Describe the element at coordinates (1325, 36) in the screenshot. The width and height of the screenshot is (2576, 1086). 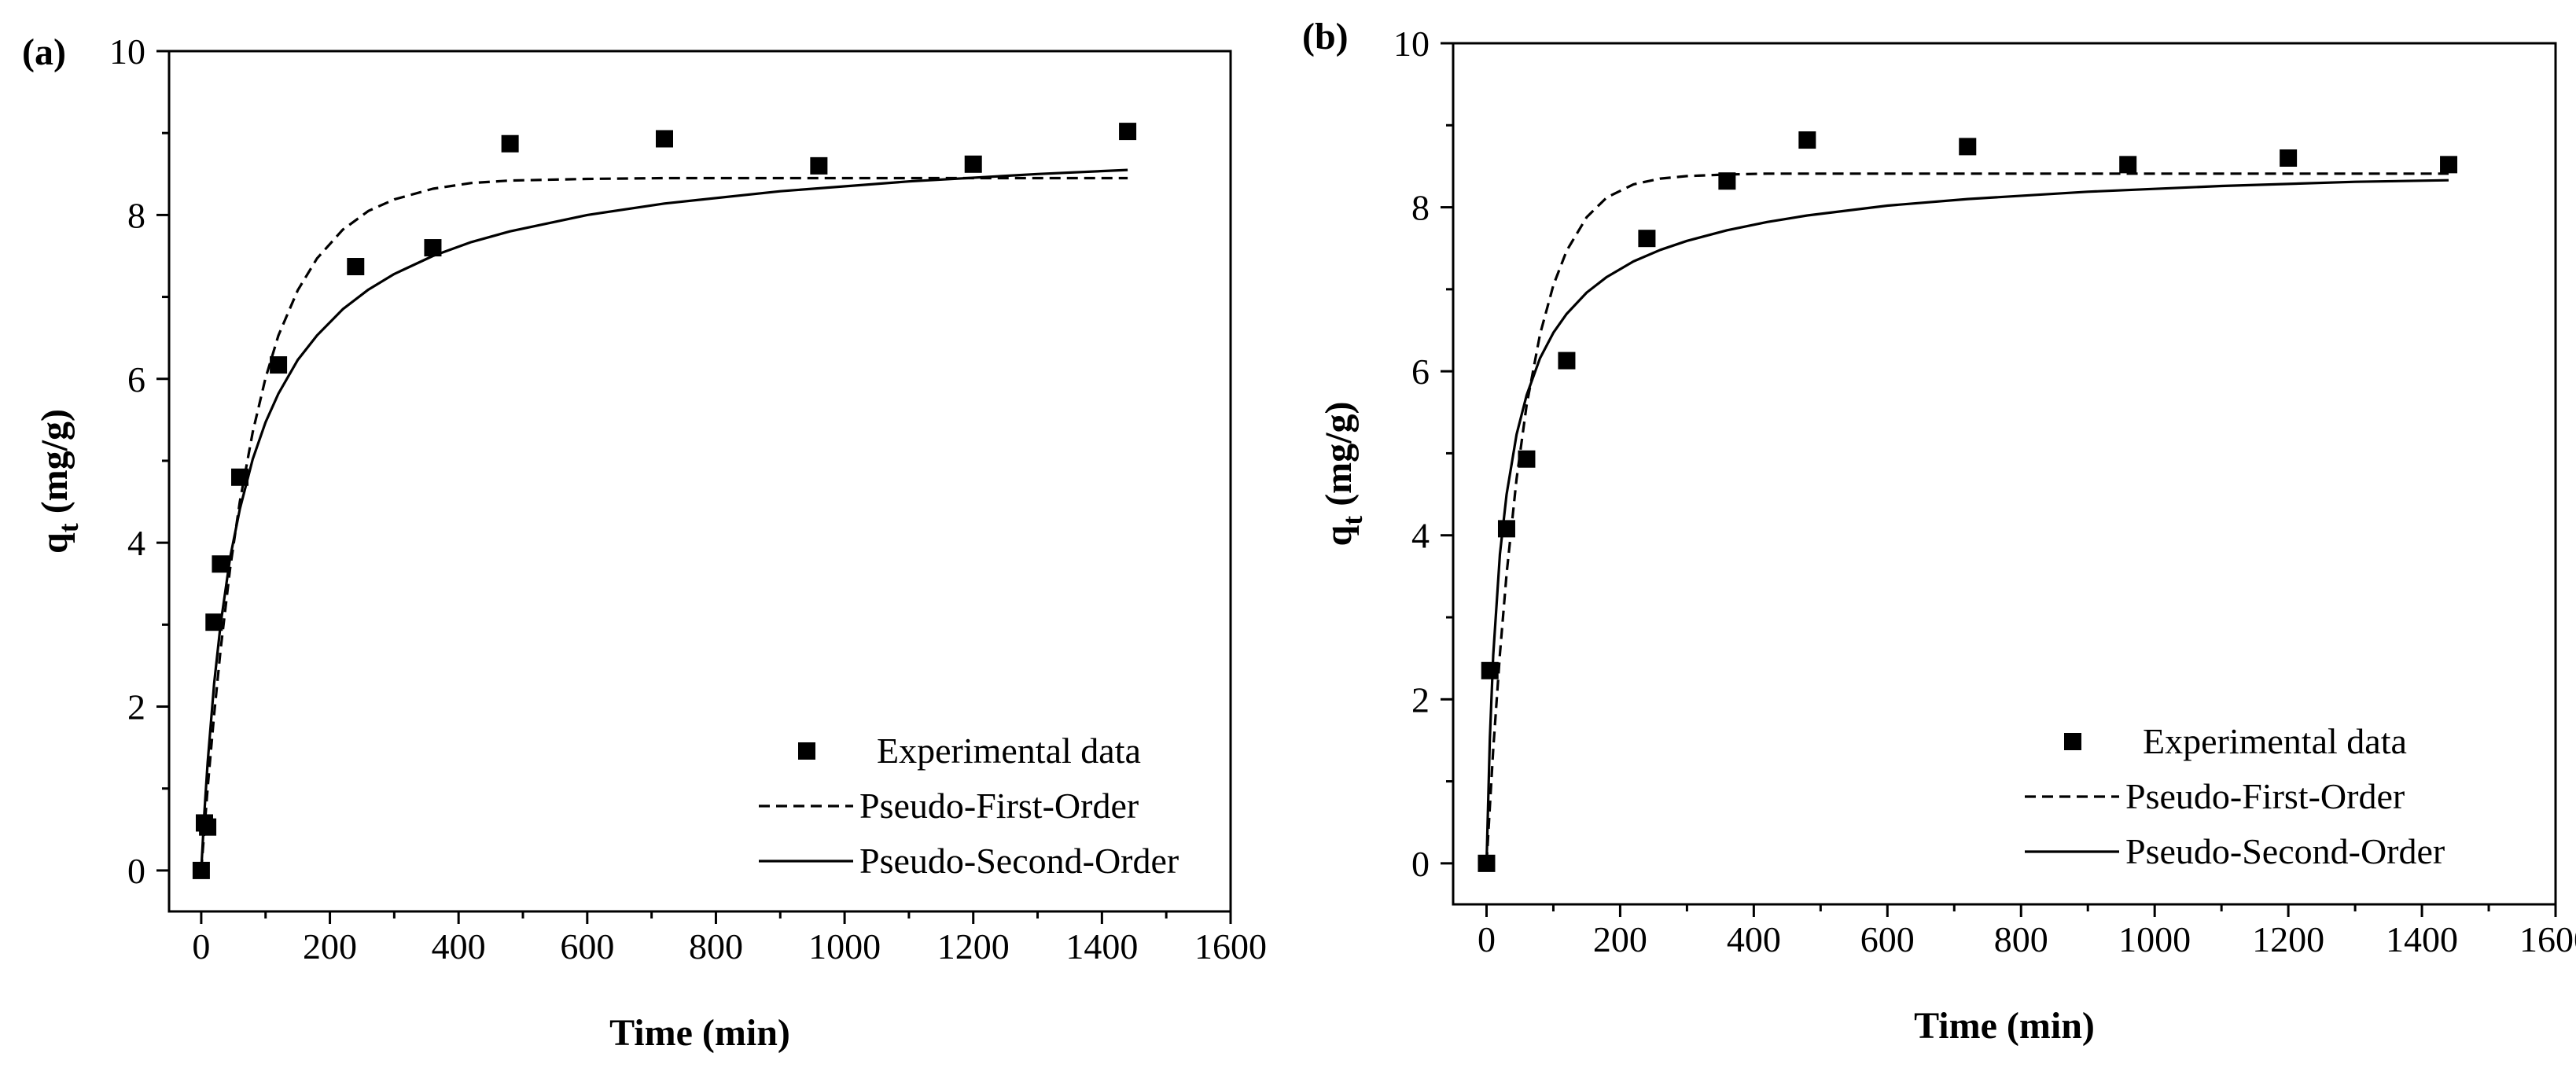
I see `panel-label: (b)` at that location.